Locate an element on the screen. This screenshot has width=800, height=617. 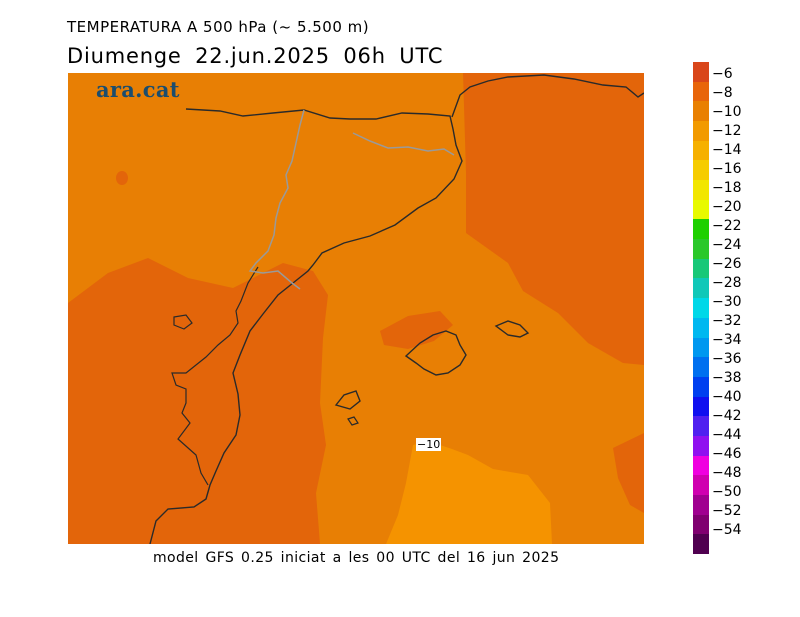
border-catalonia is located at coordinates (276, 199).